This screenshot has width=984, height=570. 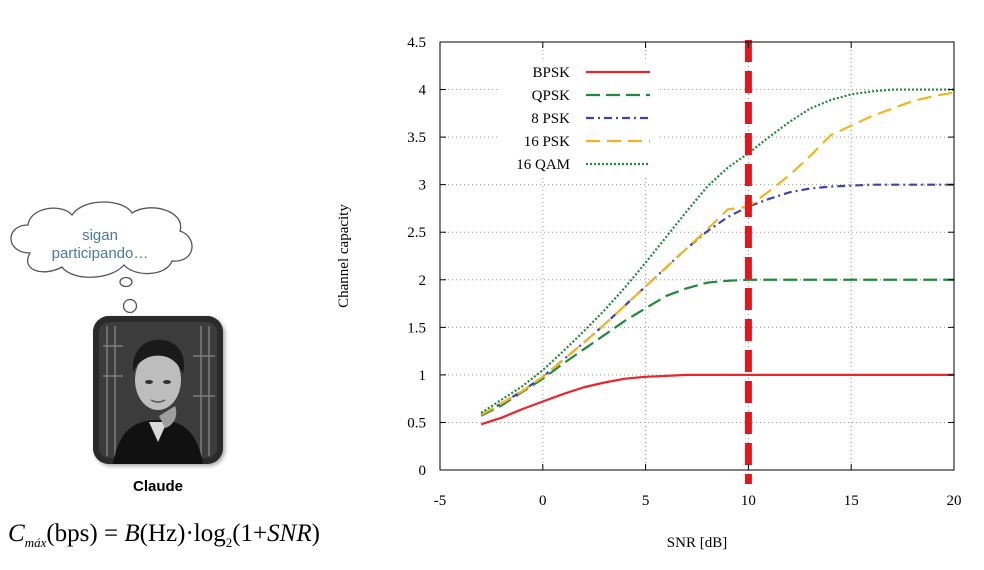 I want to click on photo-caption: Claude, so click(x=157, y=486).